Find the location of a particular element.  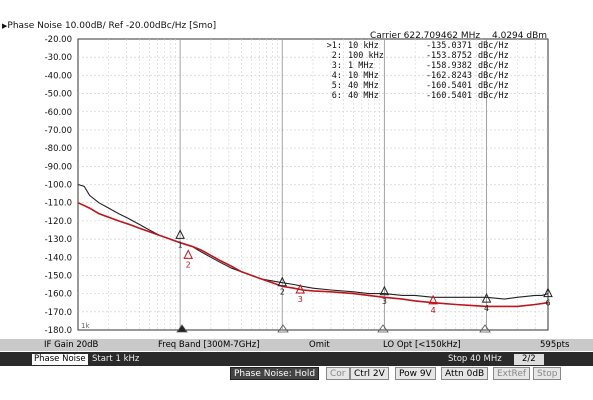

y-tick-label: -30.00 is located at coordinates (58, 58).